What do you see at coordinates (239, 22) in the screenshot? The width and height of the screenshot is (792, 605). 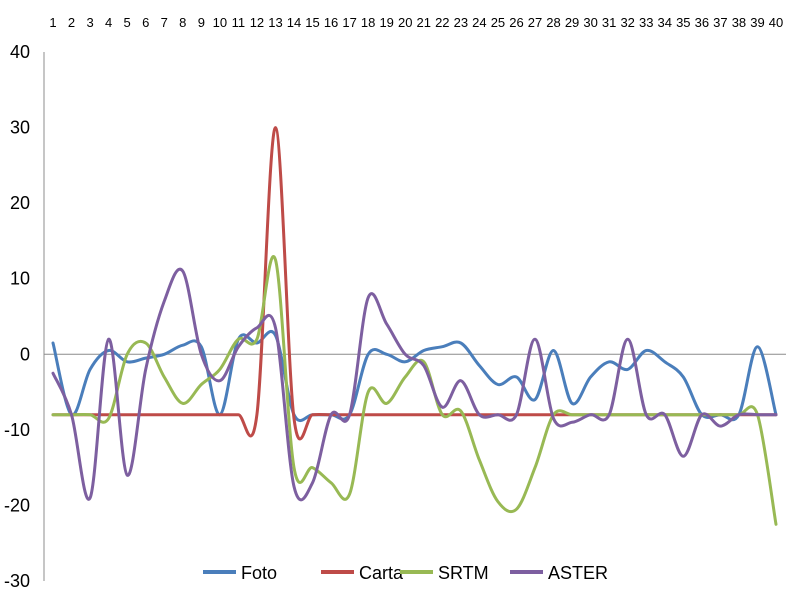 I see `x-tick-label: 11` at bounding box center [239, 22].